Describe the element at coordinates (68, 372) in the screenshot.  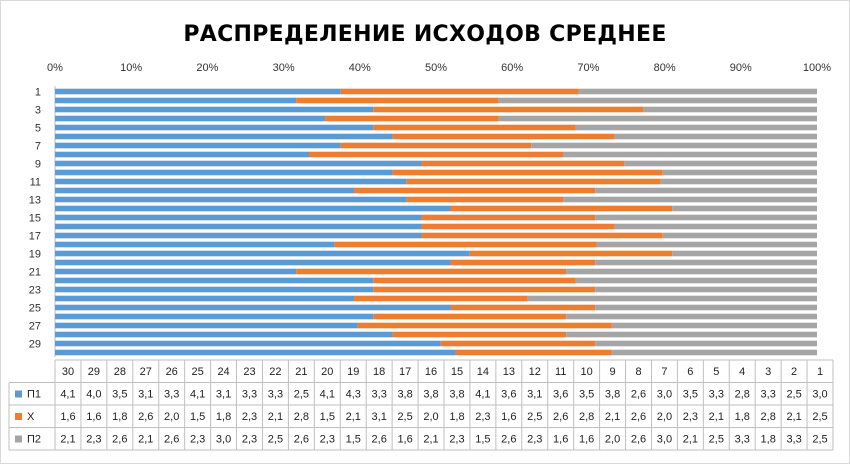
I see `table-header-cell: 30` at that location.